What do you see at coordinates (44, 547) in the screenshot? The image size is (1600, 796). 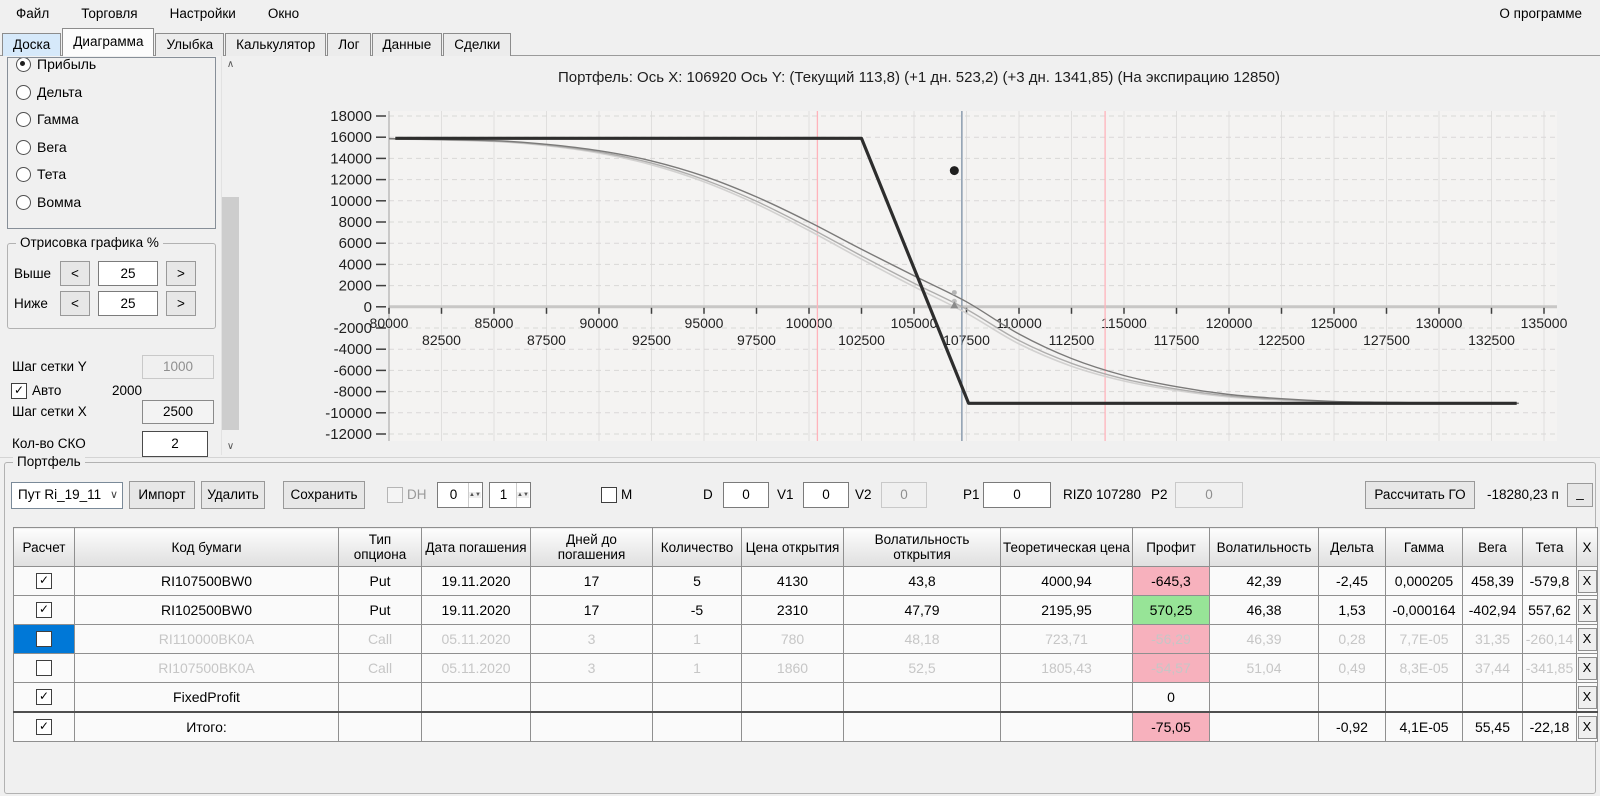 I see `column-header-0: Расчет` at bounding box center [44, 547].